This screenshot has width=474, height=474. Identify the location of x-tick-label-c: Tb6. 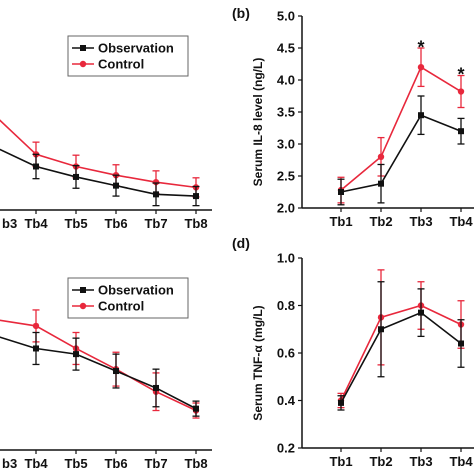
(115, 463).